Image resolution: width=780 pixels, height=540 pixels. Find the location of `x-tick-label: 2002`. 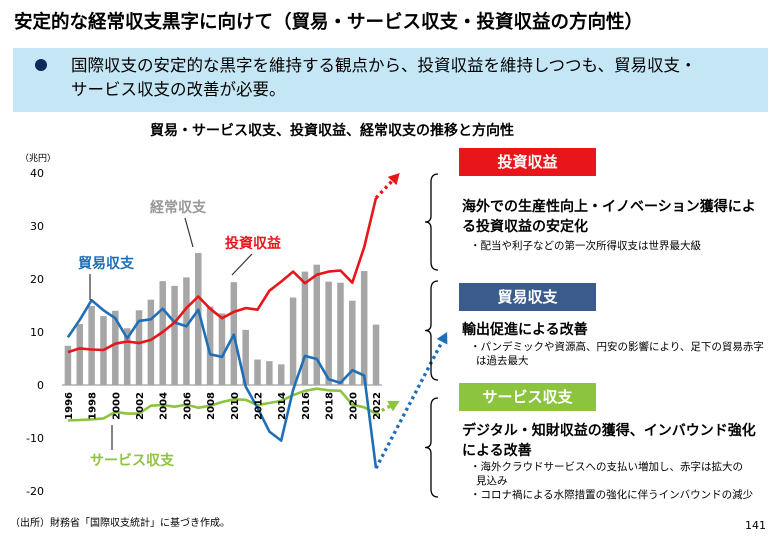

x-tick-label: 2002 is located at coordinates (140, 406).